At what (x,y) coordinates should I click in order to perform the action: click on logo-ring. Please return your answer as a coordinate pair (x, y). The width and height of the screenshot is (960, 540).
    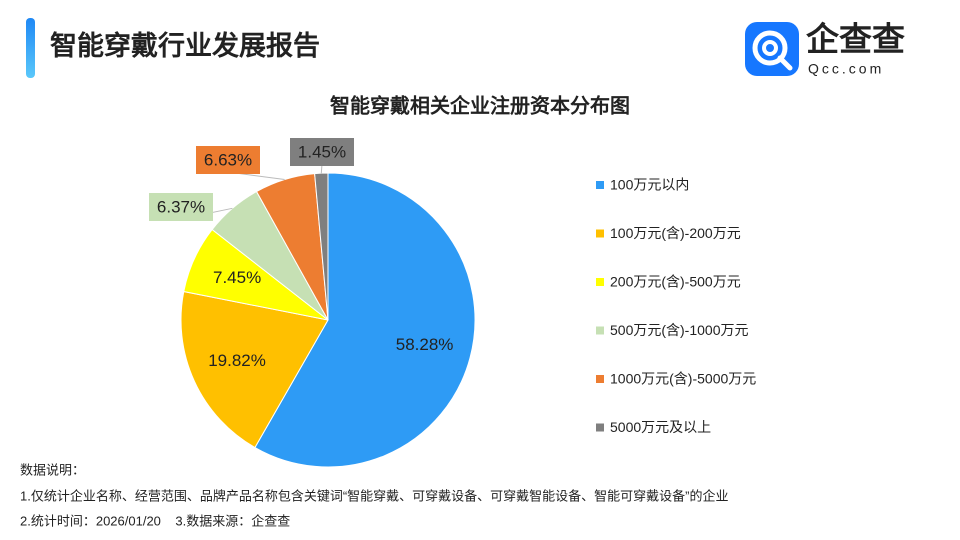
    Looking at the image, I should click on (770, 48).